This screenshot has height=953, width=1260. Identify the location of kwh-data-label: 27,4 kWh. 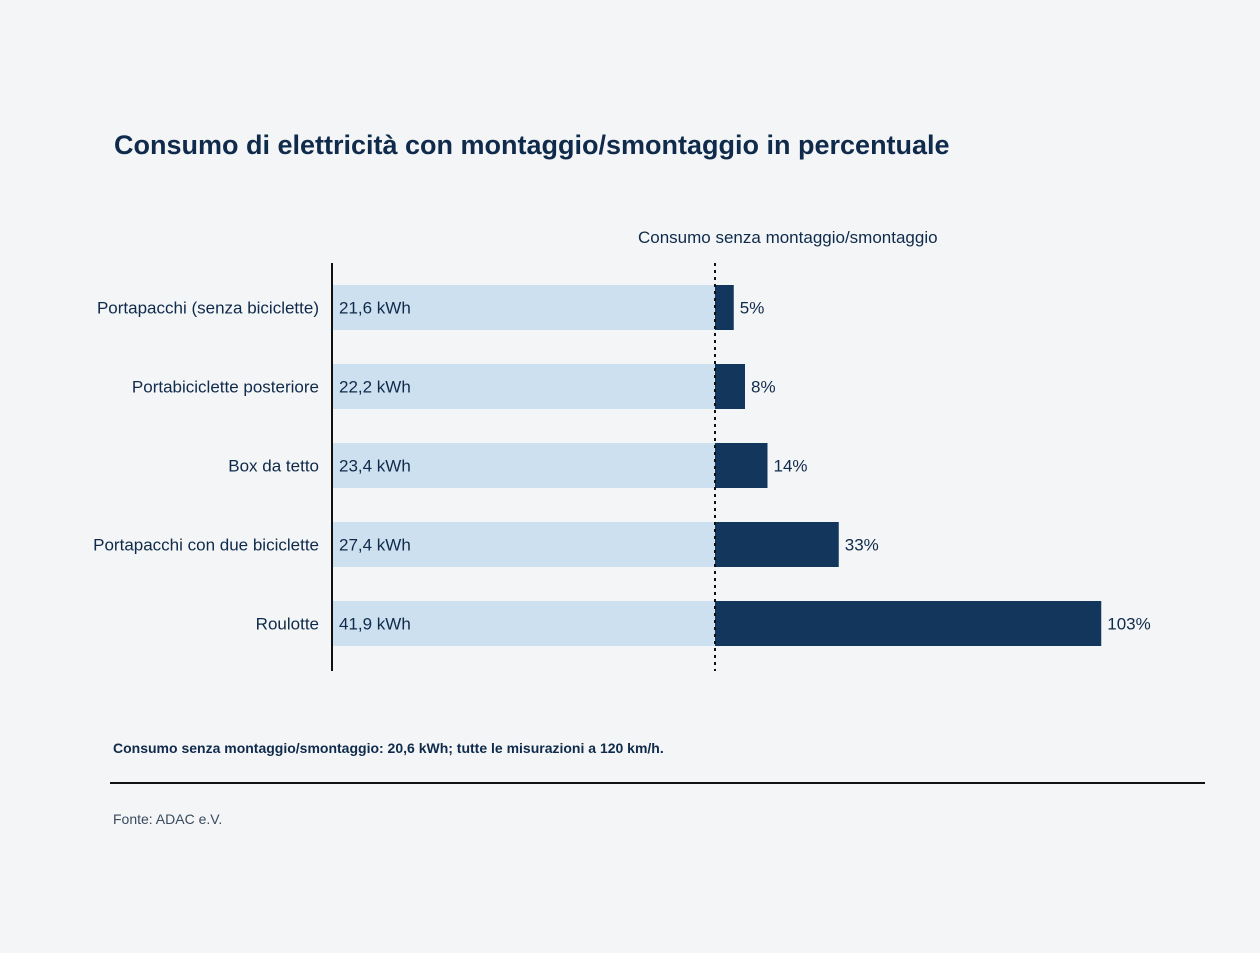
(375, 545).